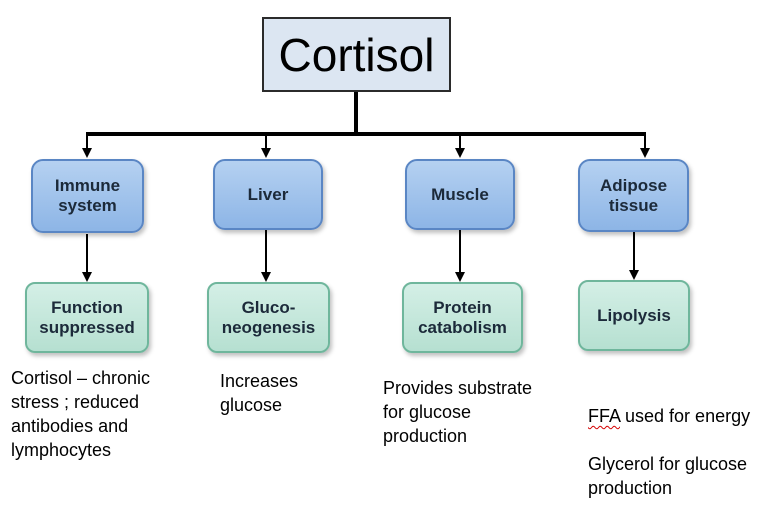  Describe the element at coordinates (268, 194) in the screenshot. I see `organ-liver: Liver` at that location.